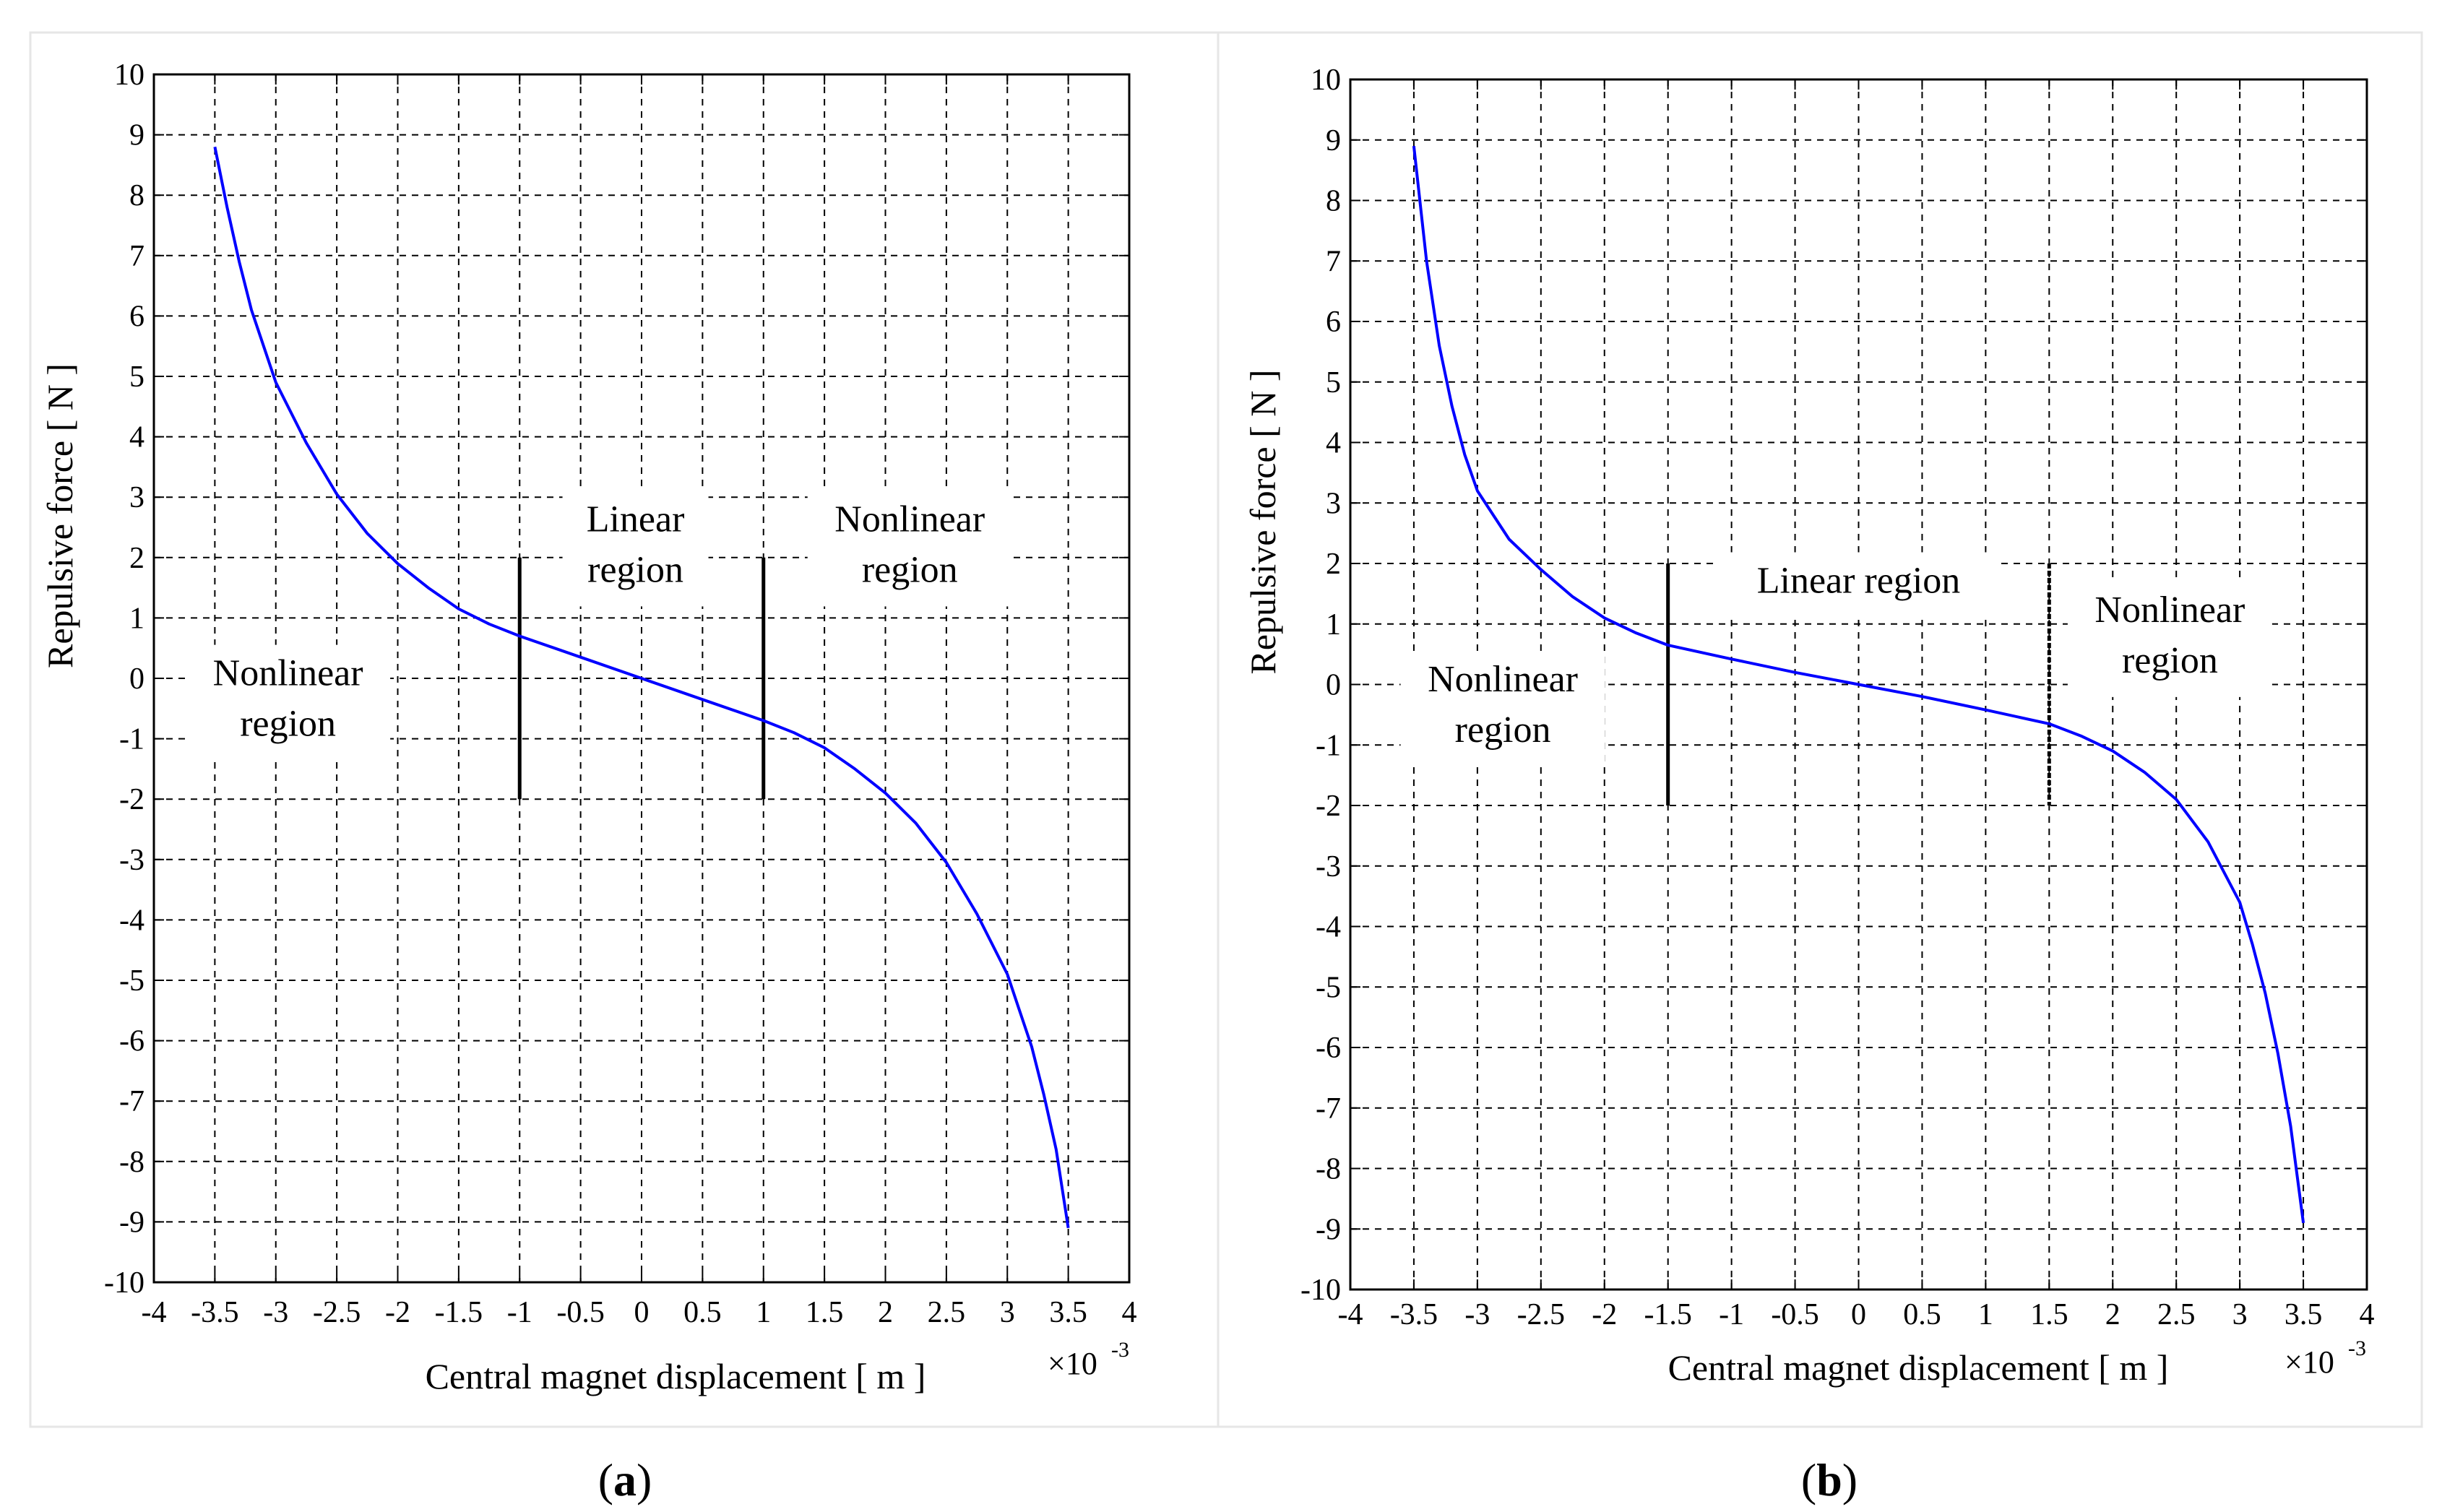 The image size is (2442, 1512). I want to click on panel-caption: (b), so click(1830, 1480).